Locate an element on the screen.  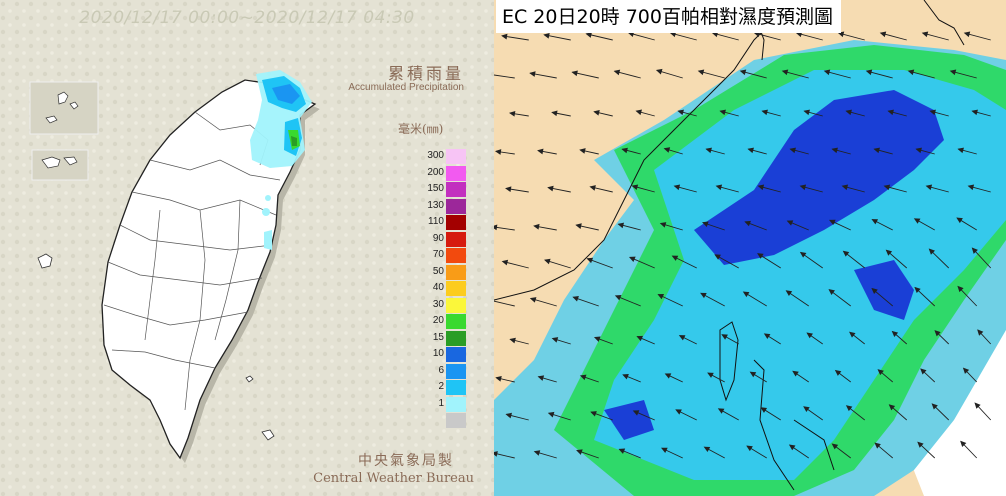
legend-label: 1 is located at coordinates (441, 403).